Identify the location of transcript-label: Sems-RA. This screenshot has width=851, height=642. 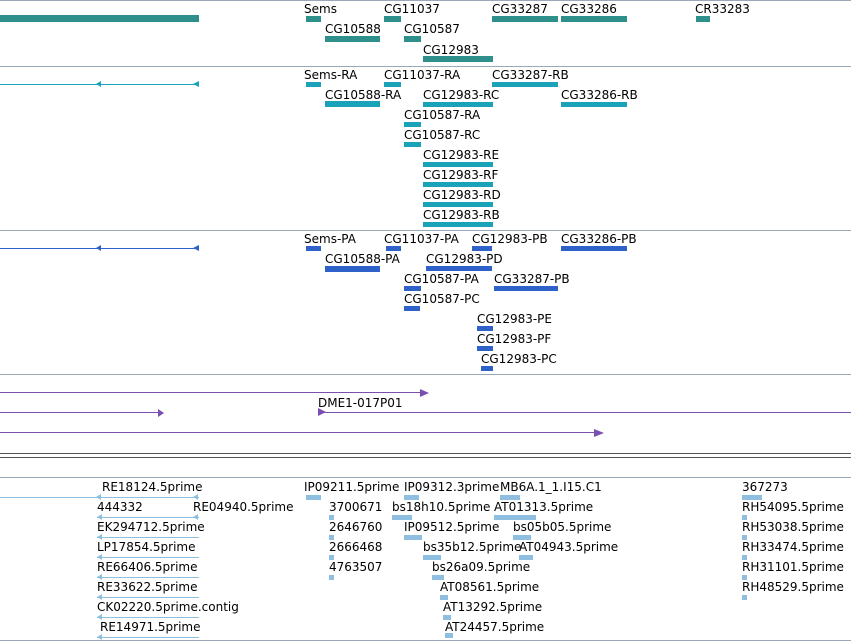
(331, 75).